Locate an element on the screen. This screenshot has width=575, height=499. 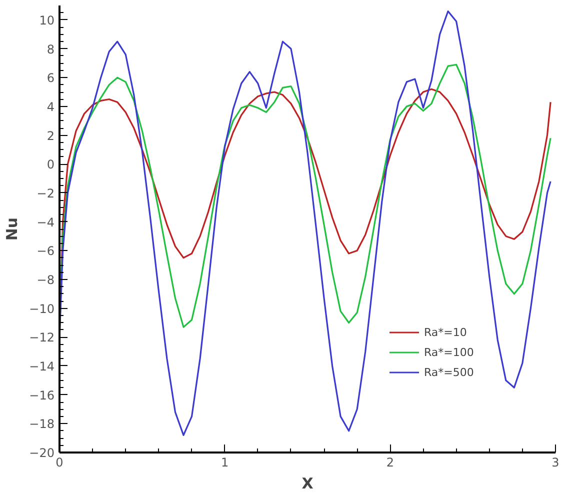
y-tick-label: 0 is located at coordinates (50, 165).